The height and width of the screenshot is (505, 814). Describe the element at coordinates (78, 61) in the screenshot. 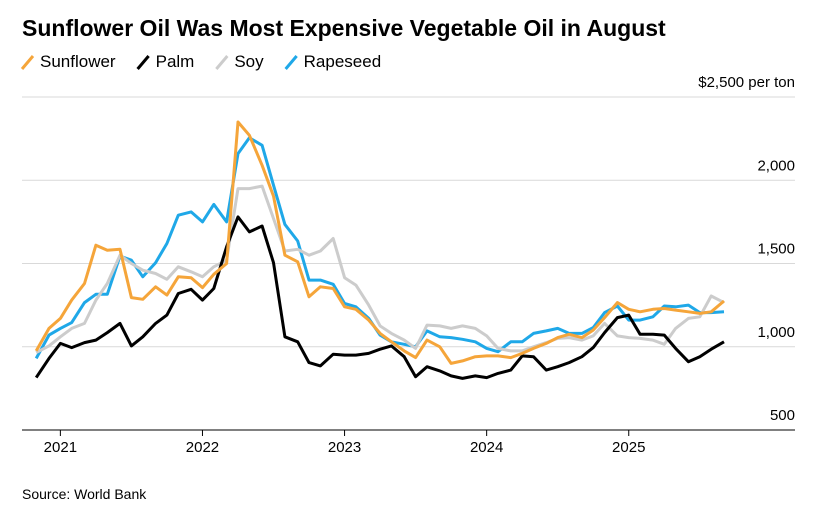

I see `legend-label: Sunflower` at that location.